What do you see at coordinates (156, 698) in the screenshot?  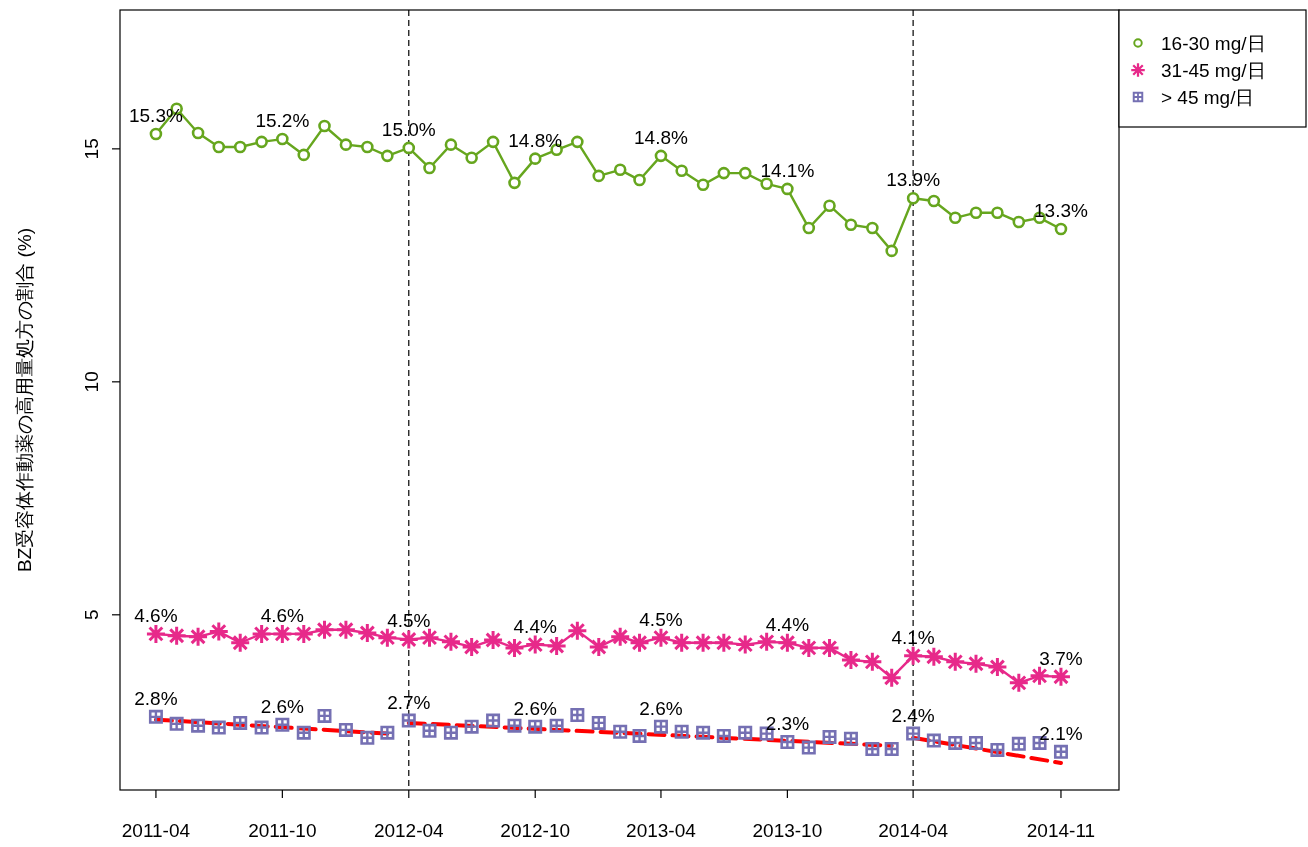 I see `data-label: 2.8%` at bounding box center [156, 698].